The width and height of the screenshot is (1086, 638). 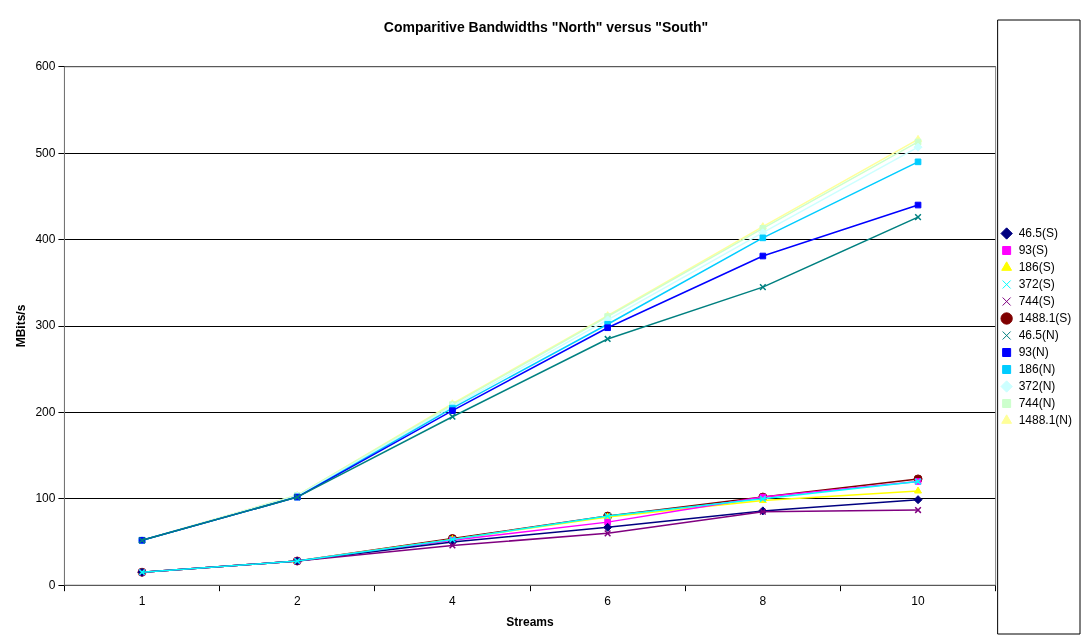 I want to click on x-tick-label: 10, so click(x=918, y=600).